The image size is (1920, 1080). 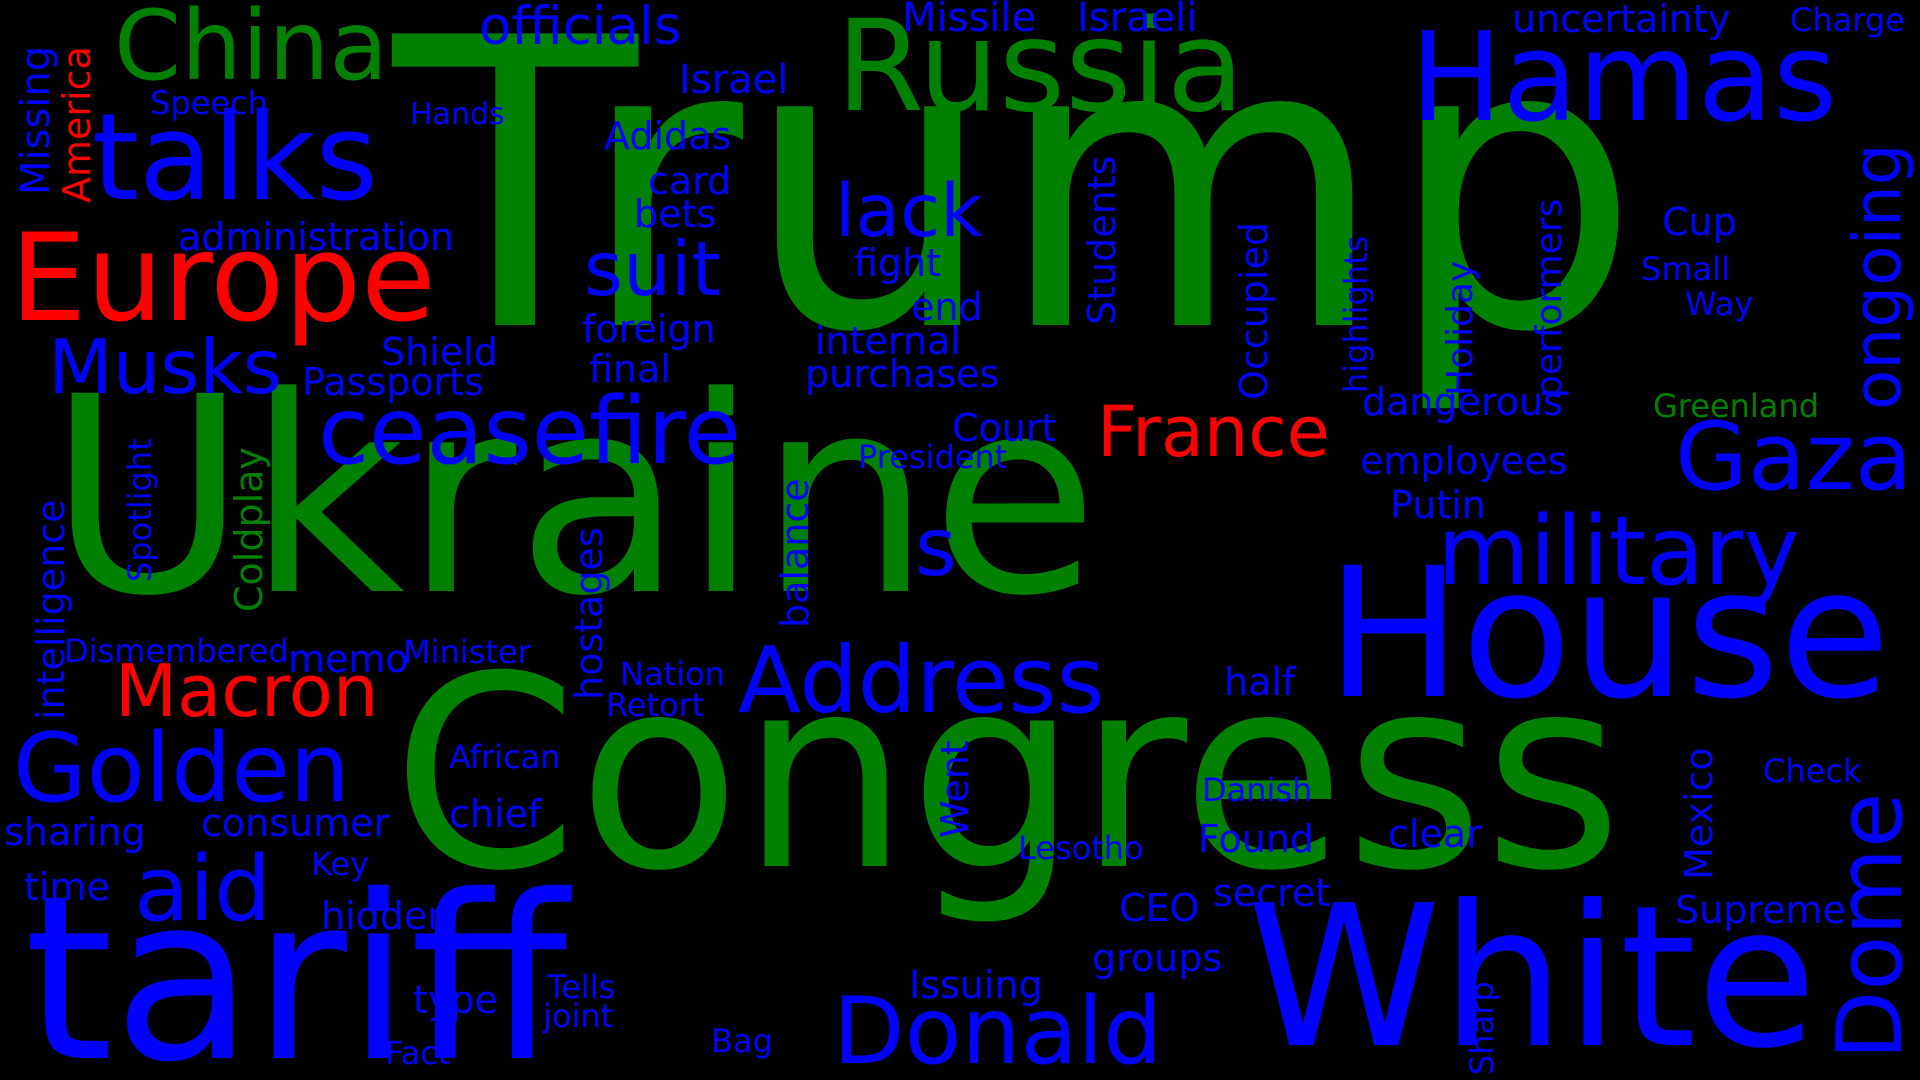 I want to click on word-retort: Retort, so click(x=655, y=705).